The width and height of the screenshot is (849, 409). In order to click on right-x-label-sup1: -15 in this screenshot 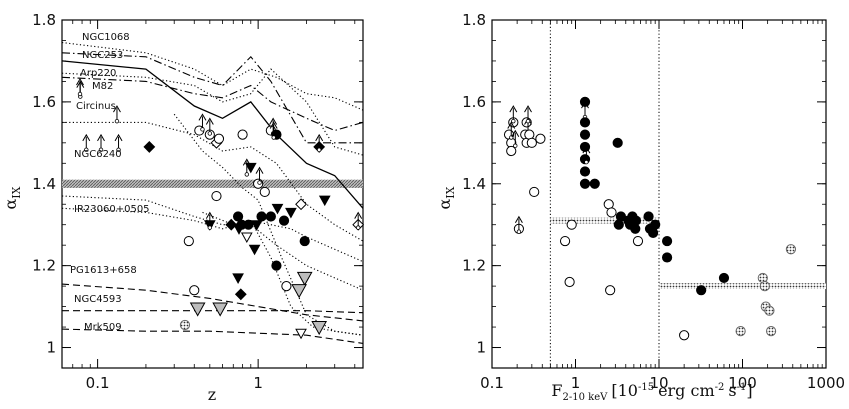, I will do `click(646, 387)`.